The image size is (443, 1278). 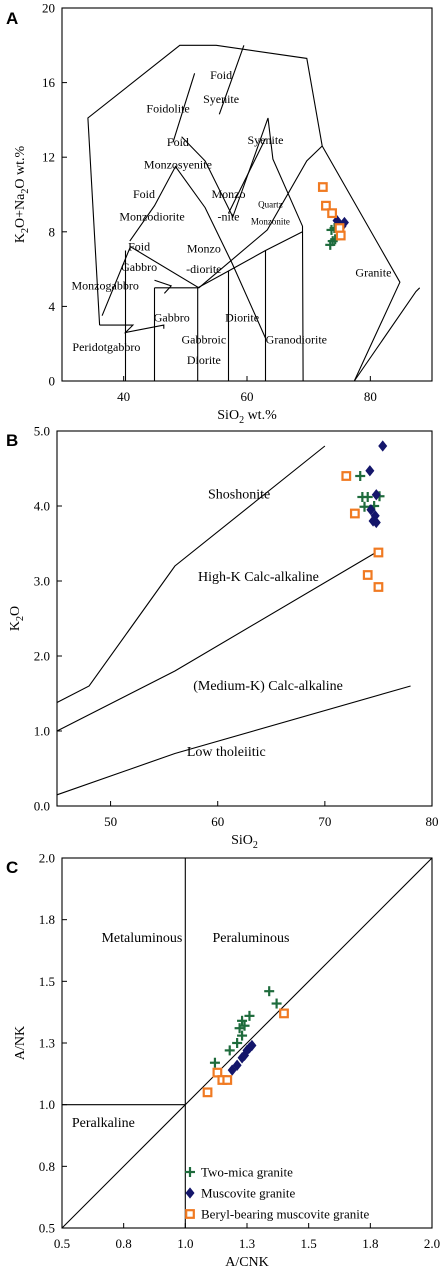 I want to click on y-tick-label: 1.5, so click(x=47, y=981).